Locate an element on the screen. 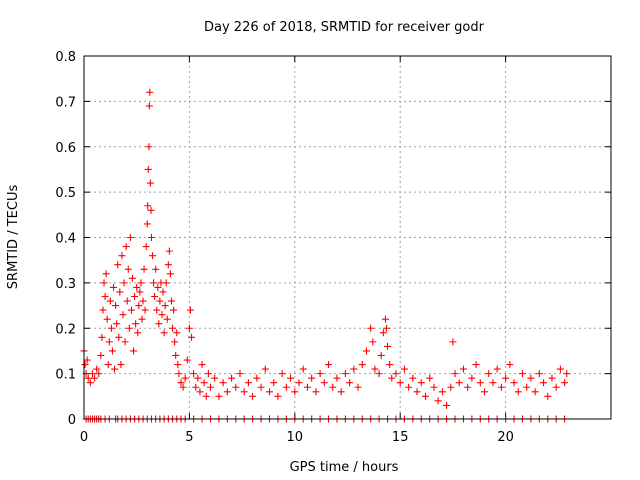 The width and height of the screenshot is (640, 480). y-tick-label: 0 is located at coordinates (72, 420).